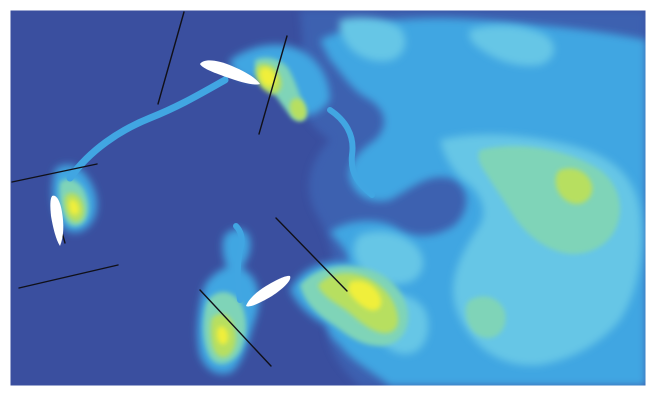 The height and width of the screenshot is (396, 656). Describe the element at coordinates (268, 291) in the screenshot. I see `airfoil-bottom` at that location.